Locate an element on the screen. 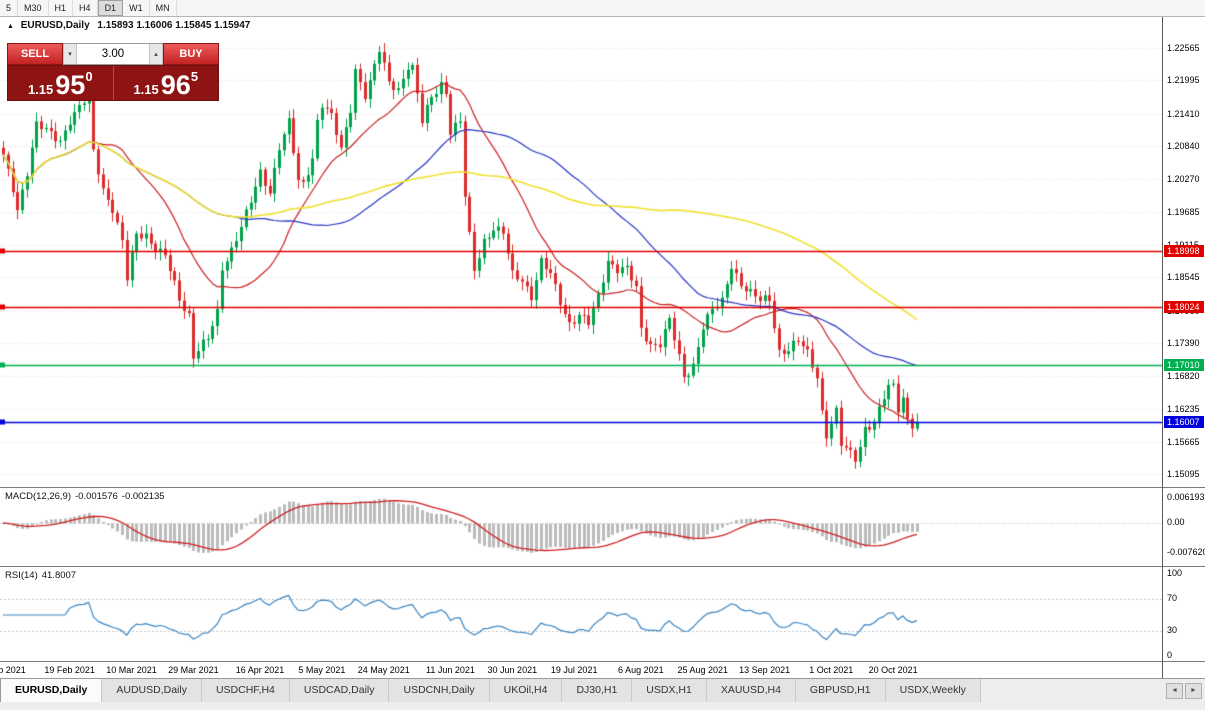  date-axis-label: 16 Apr 2021 is located at coordinates (260, 670).